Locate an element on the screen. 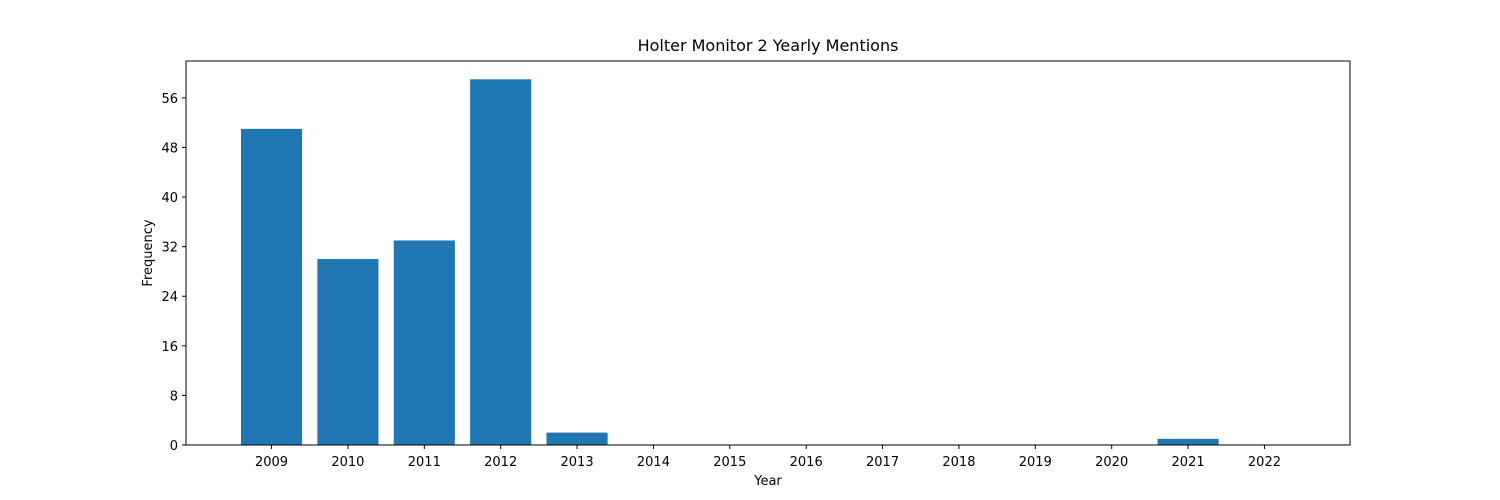 This screenshot has height=500, width=1500. x-tick-label-2011: 2011 is located at coordinates (424, 462).